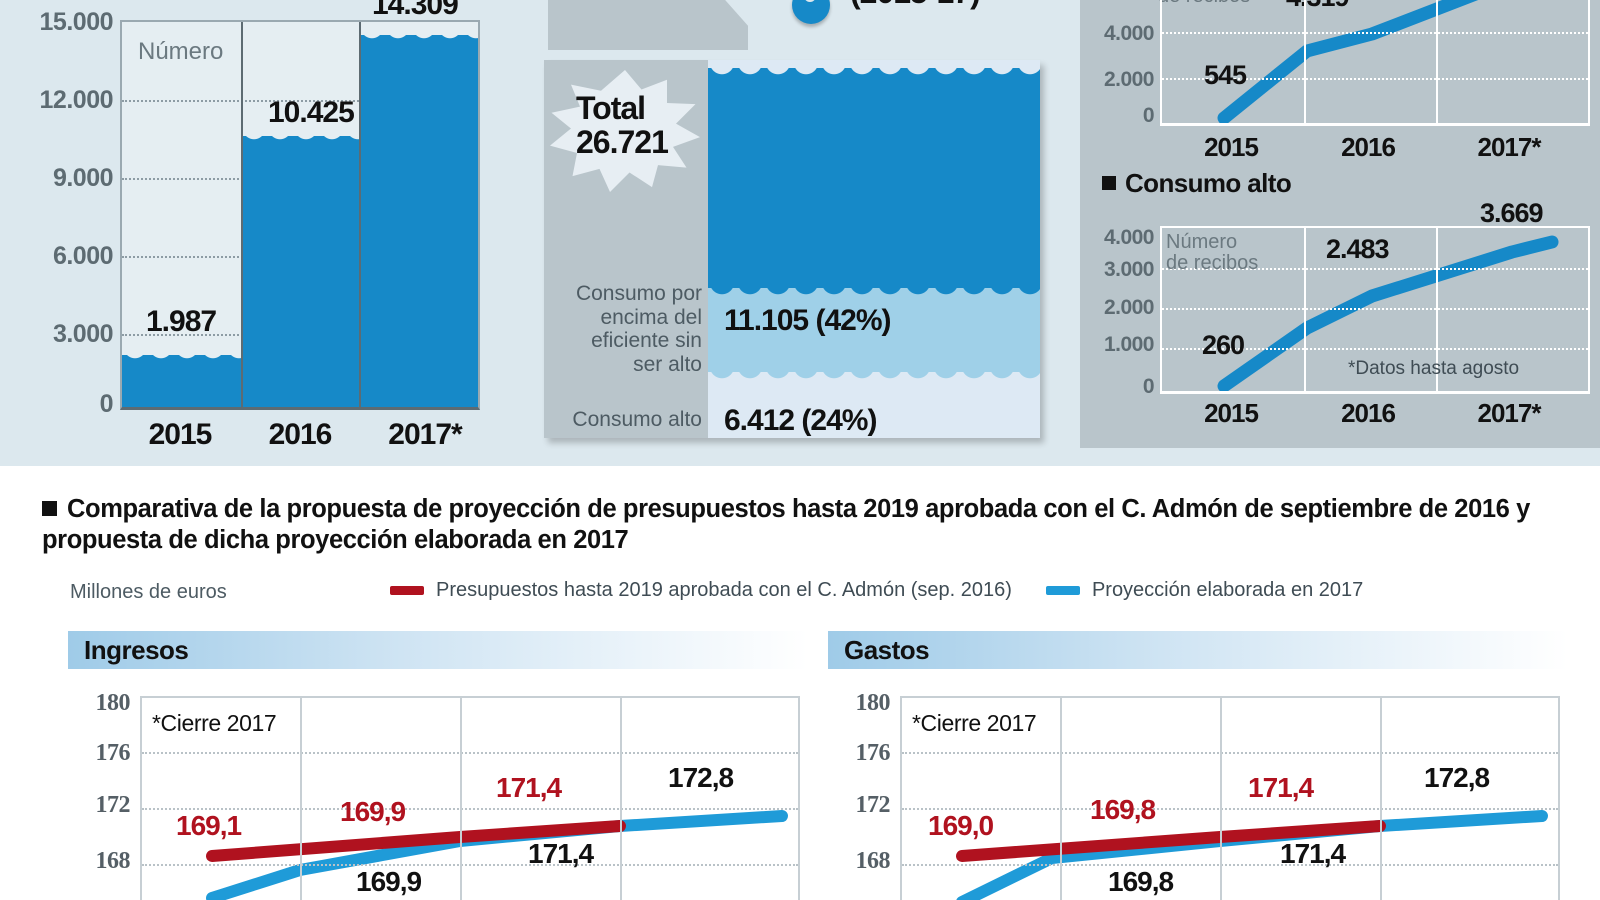  What do you see at coordinates (839, 420) in the screenshot?
I see `pool-value-alto-pct: (24%)` at bounding box center [839, 420].